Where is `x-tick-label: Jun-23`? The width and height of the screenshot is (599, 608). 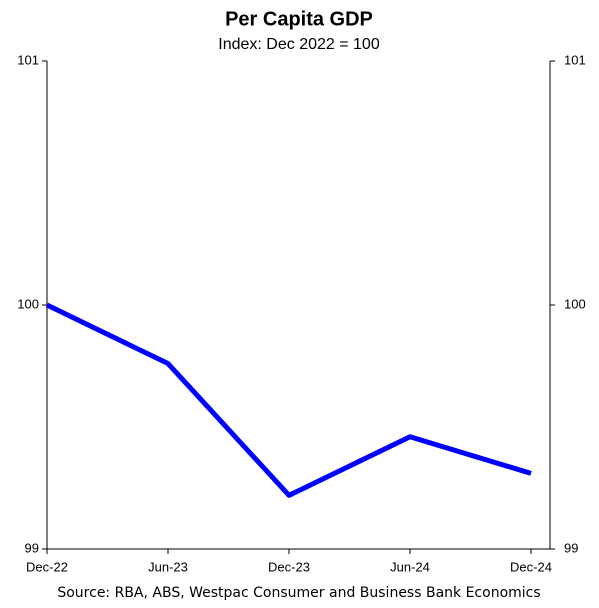
x-tick-label: Jun-23 is located at coordinates (168, 566).